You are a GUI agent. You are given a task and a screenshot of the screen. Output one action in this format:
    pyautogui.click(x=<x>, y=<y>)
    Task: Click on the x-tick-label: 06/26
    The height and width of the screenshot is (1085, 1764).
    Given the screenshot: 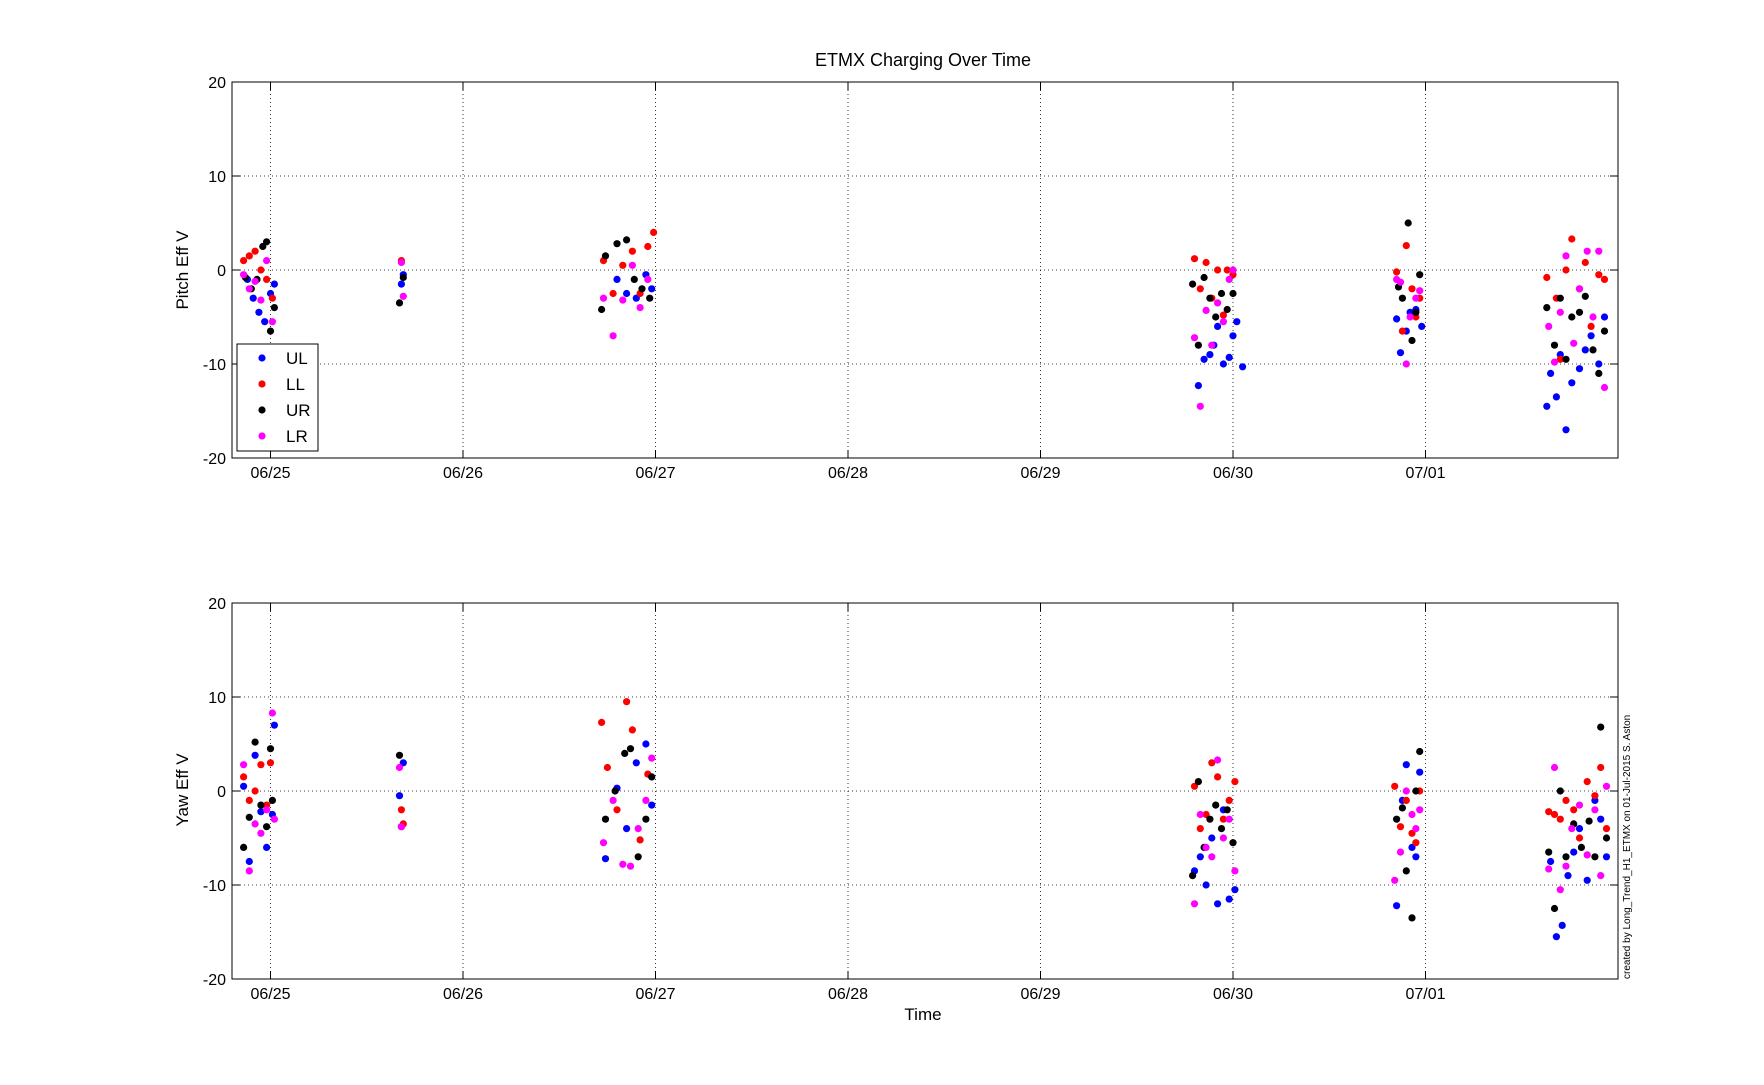 What is the action you would take?
    pyautogui.click(x=463, y=994)
    